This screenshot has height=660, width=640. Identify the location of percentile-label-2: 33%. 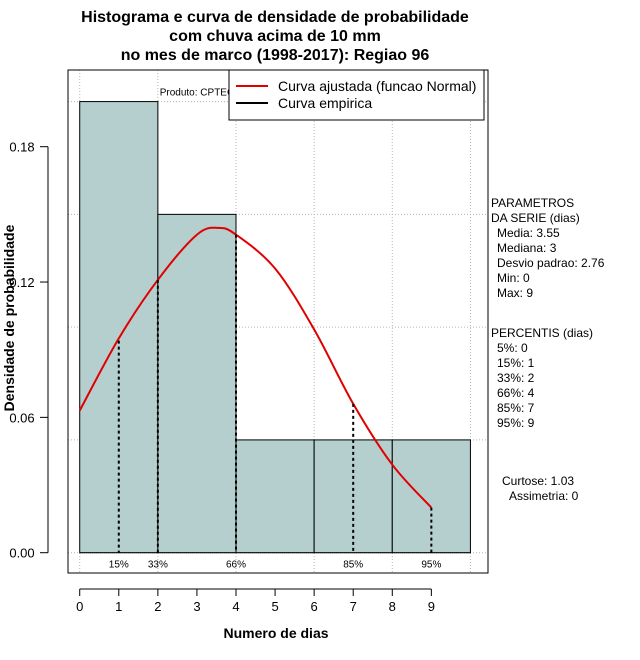
(158, 565).